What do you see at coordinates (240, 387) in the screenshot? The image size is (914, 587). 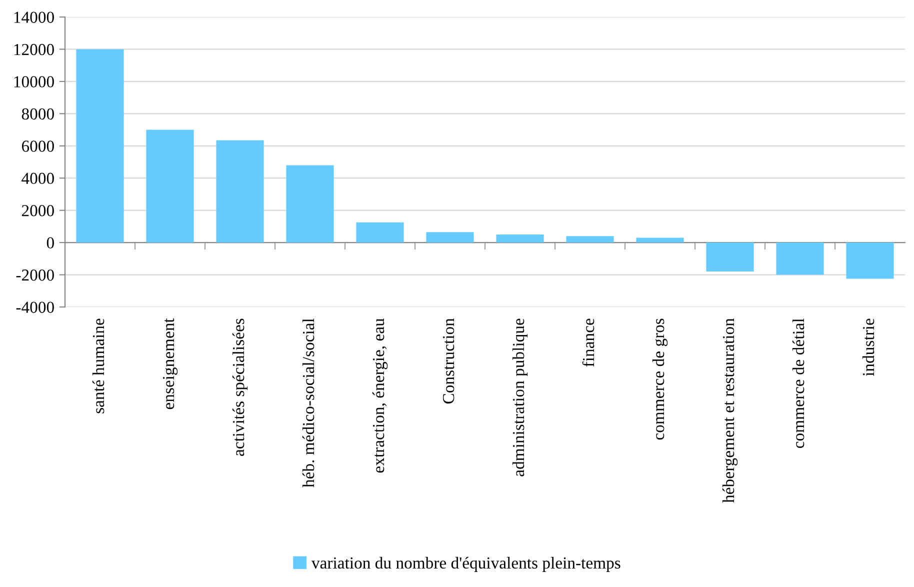 I see `x-tick-label: activités spécialisées` at bounding box center [240, 387].